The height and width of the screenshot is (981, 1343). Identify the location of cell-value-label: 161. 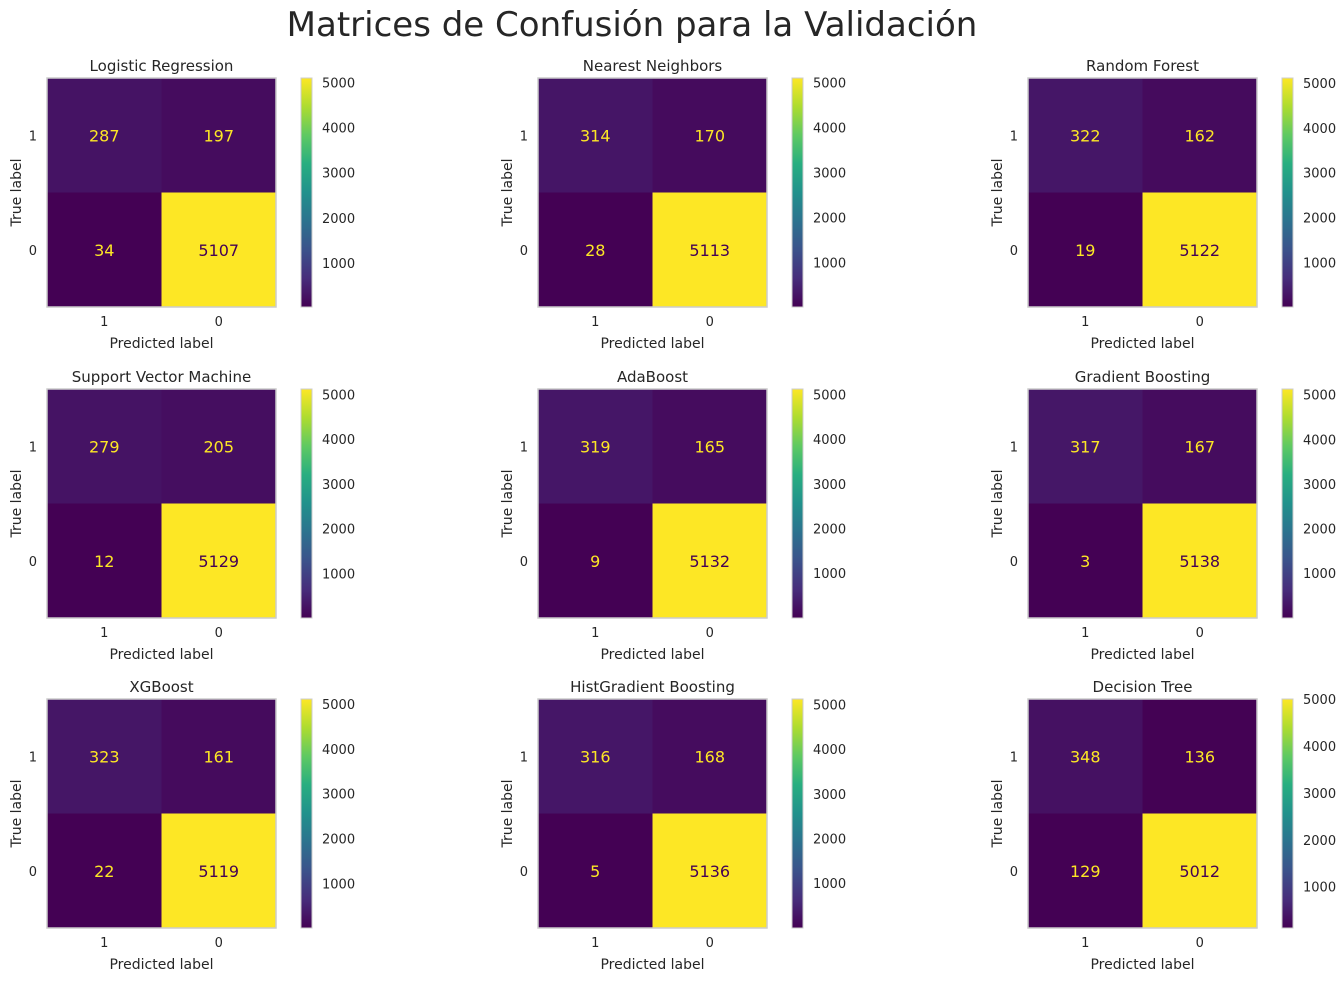
(218, 756).